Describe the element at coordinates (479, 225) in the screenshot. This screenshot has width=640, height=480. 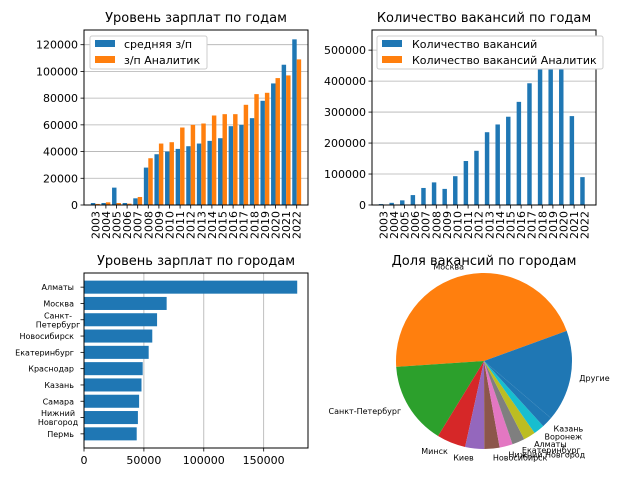
I see `vacancies-by-year-xtick-label-2012: 2012` at that location.